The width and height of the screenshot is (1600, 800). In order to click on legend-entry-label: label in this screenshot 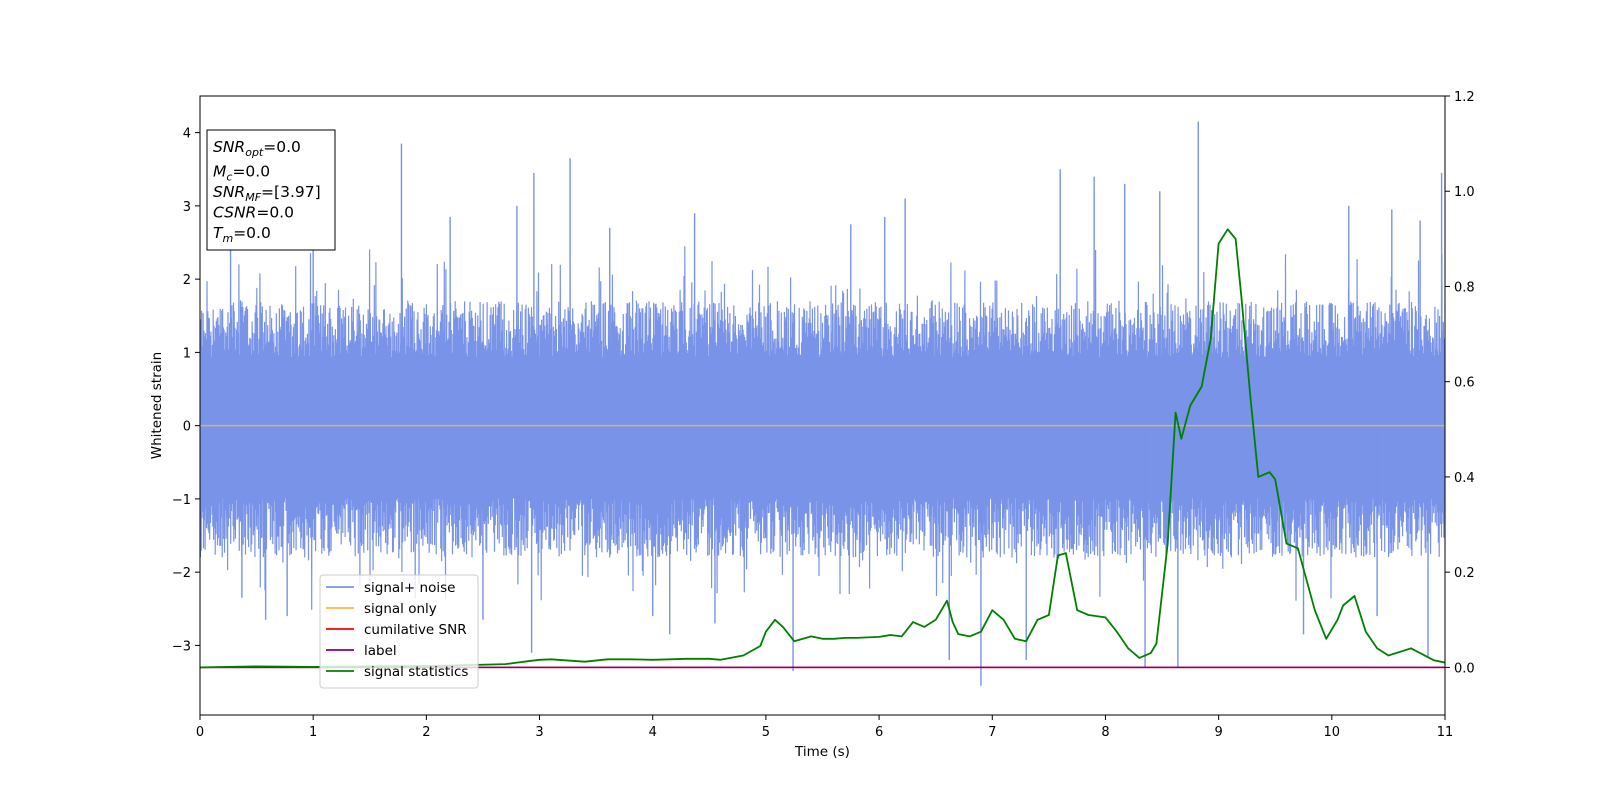, I will do `click(380, 651)`.